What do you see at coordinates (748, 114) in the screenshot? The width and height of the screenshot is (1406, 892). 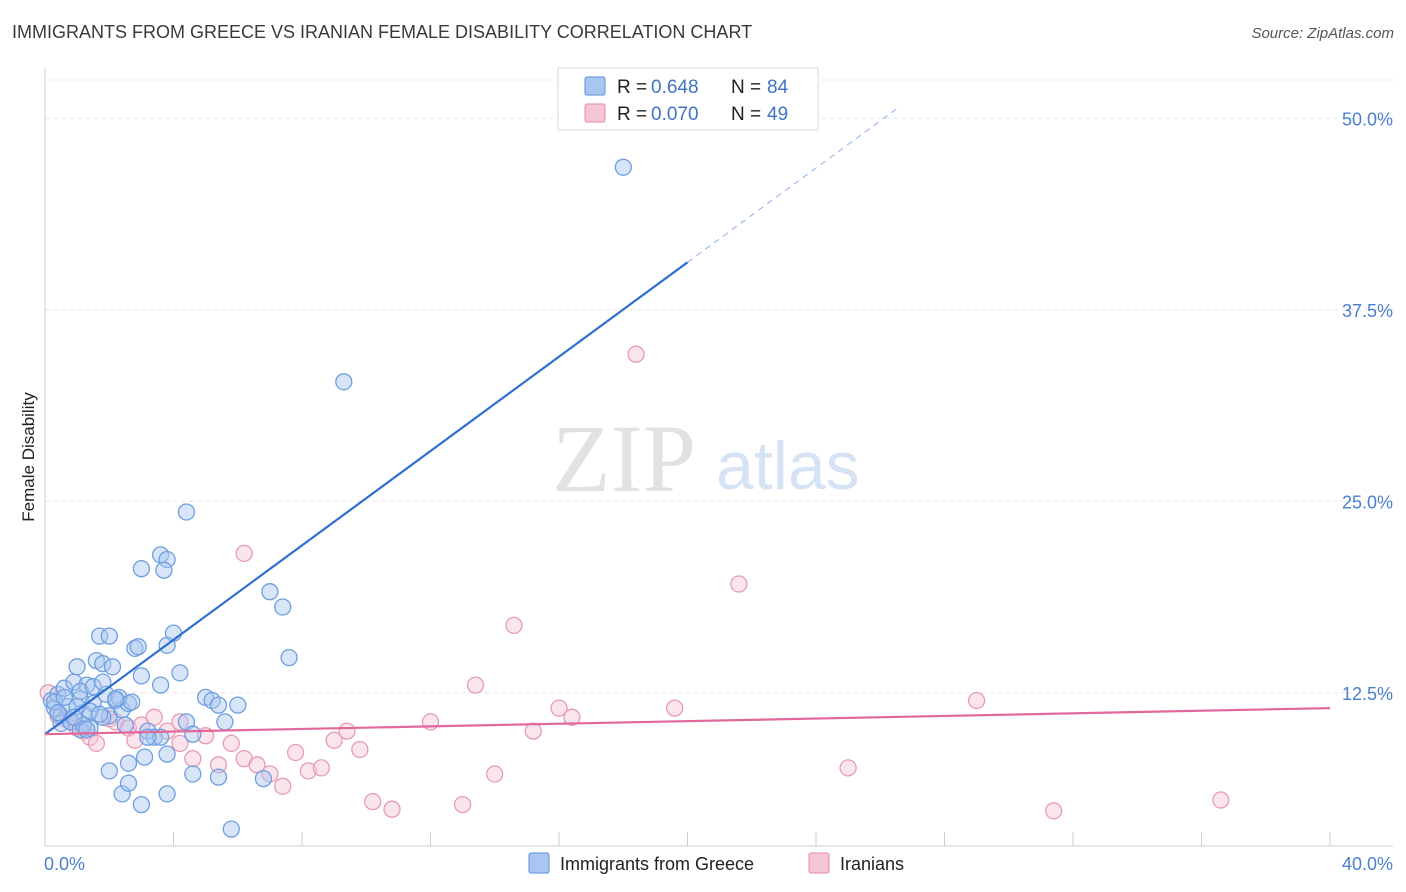 I see `legend-n-label-iranians: N =` at bounding box center [748, 114].